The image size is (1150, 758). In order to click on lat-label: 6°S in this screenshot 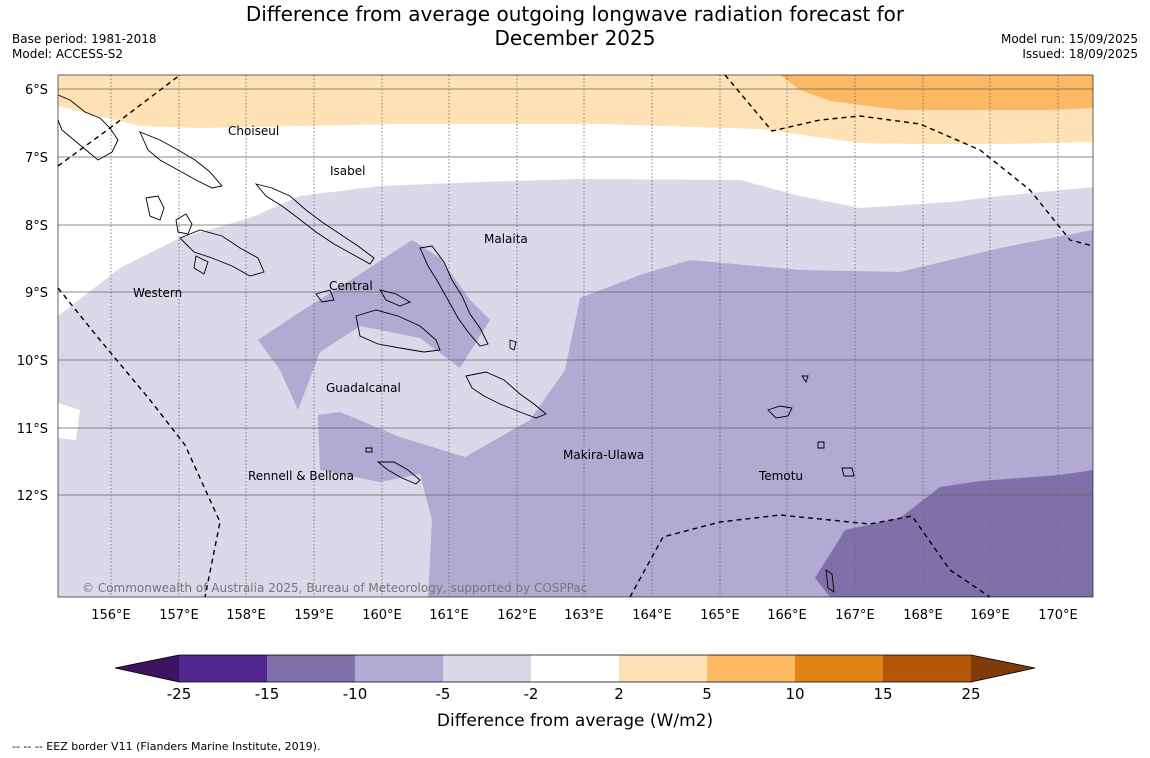, I will do `click(36, 90)`.